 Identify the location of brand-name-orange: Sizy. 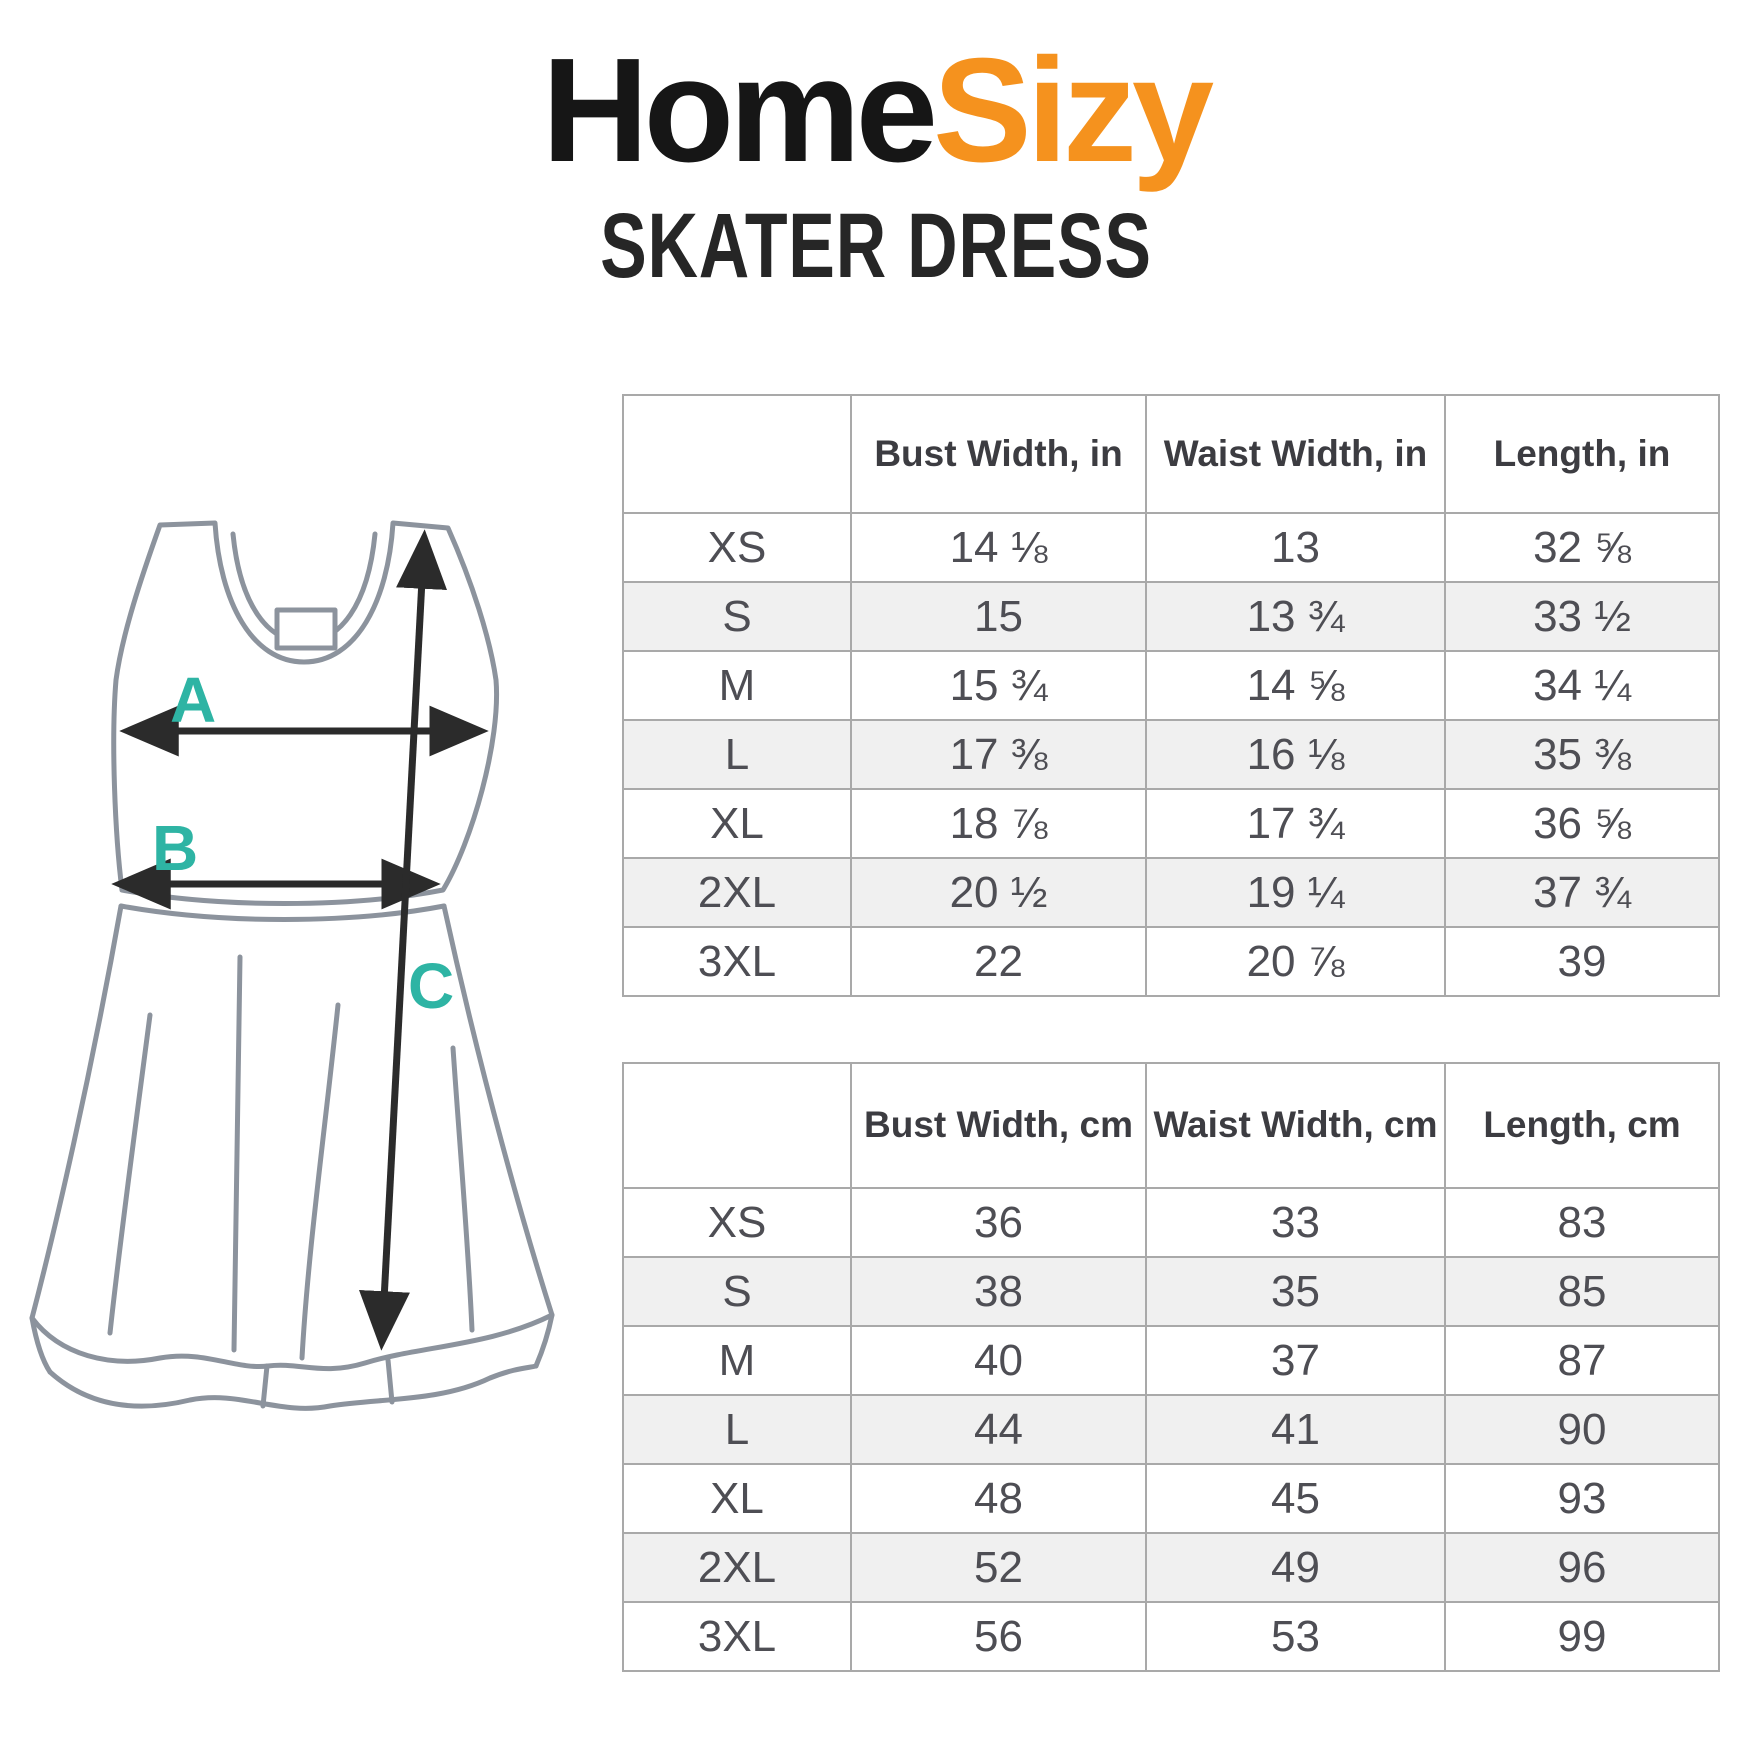
(1073, 110).